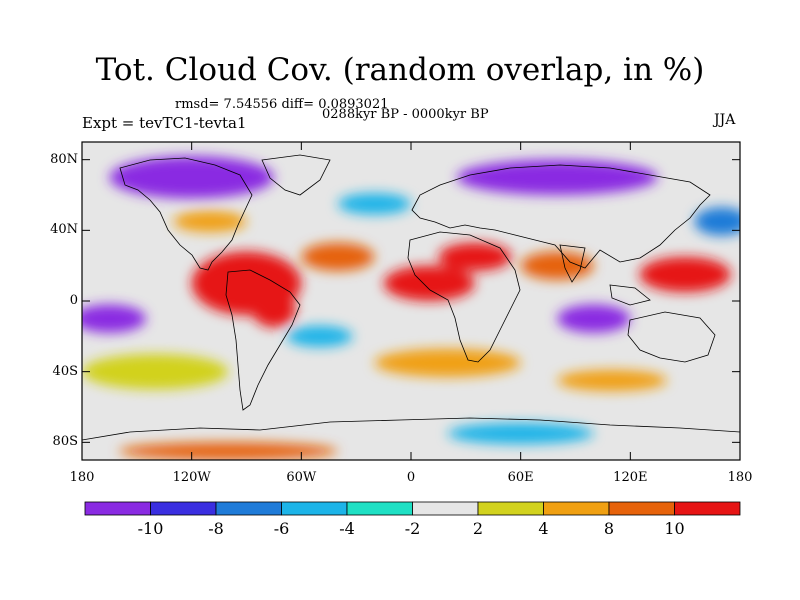 This screenshot has width=800, height=600. I want to click on lat-tick-label: 0, so click(73, 300).